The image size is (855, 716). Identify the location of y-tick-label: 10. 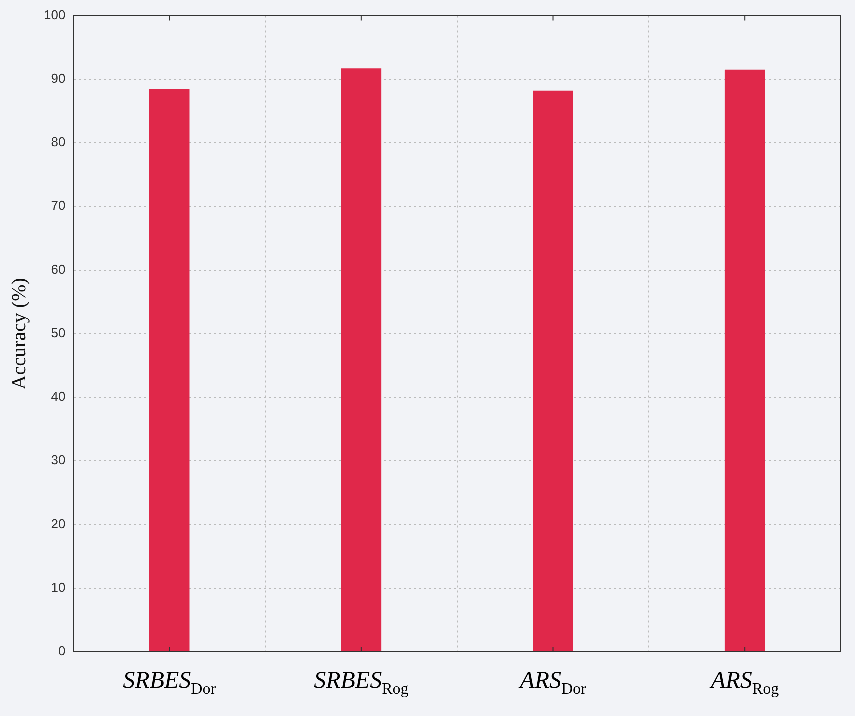
(58, 587).